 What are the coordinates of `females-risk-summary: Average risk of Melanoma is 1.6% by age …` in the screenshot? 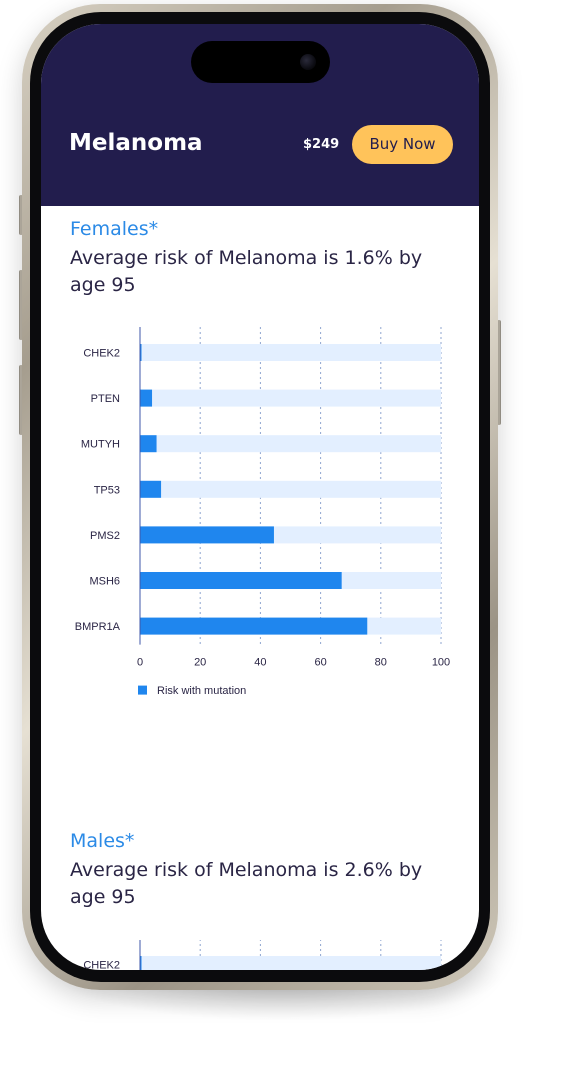 It's located at (246, 271).